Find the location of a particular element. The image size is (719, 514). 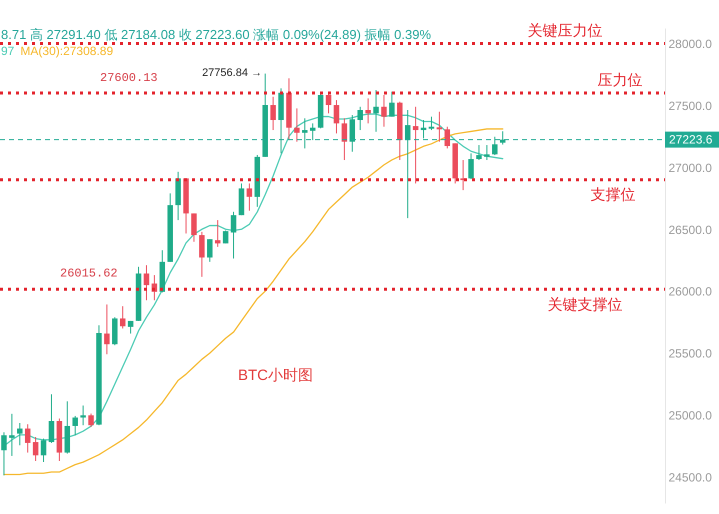

ref-line-label: 关键支撑位 is located at coordinates (585, 305).